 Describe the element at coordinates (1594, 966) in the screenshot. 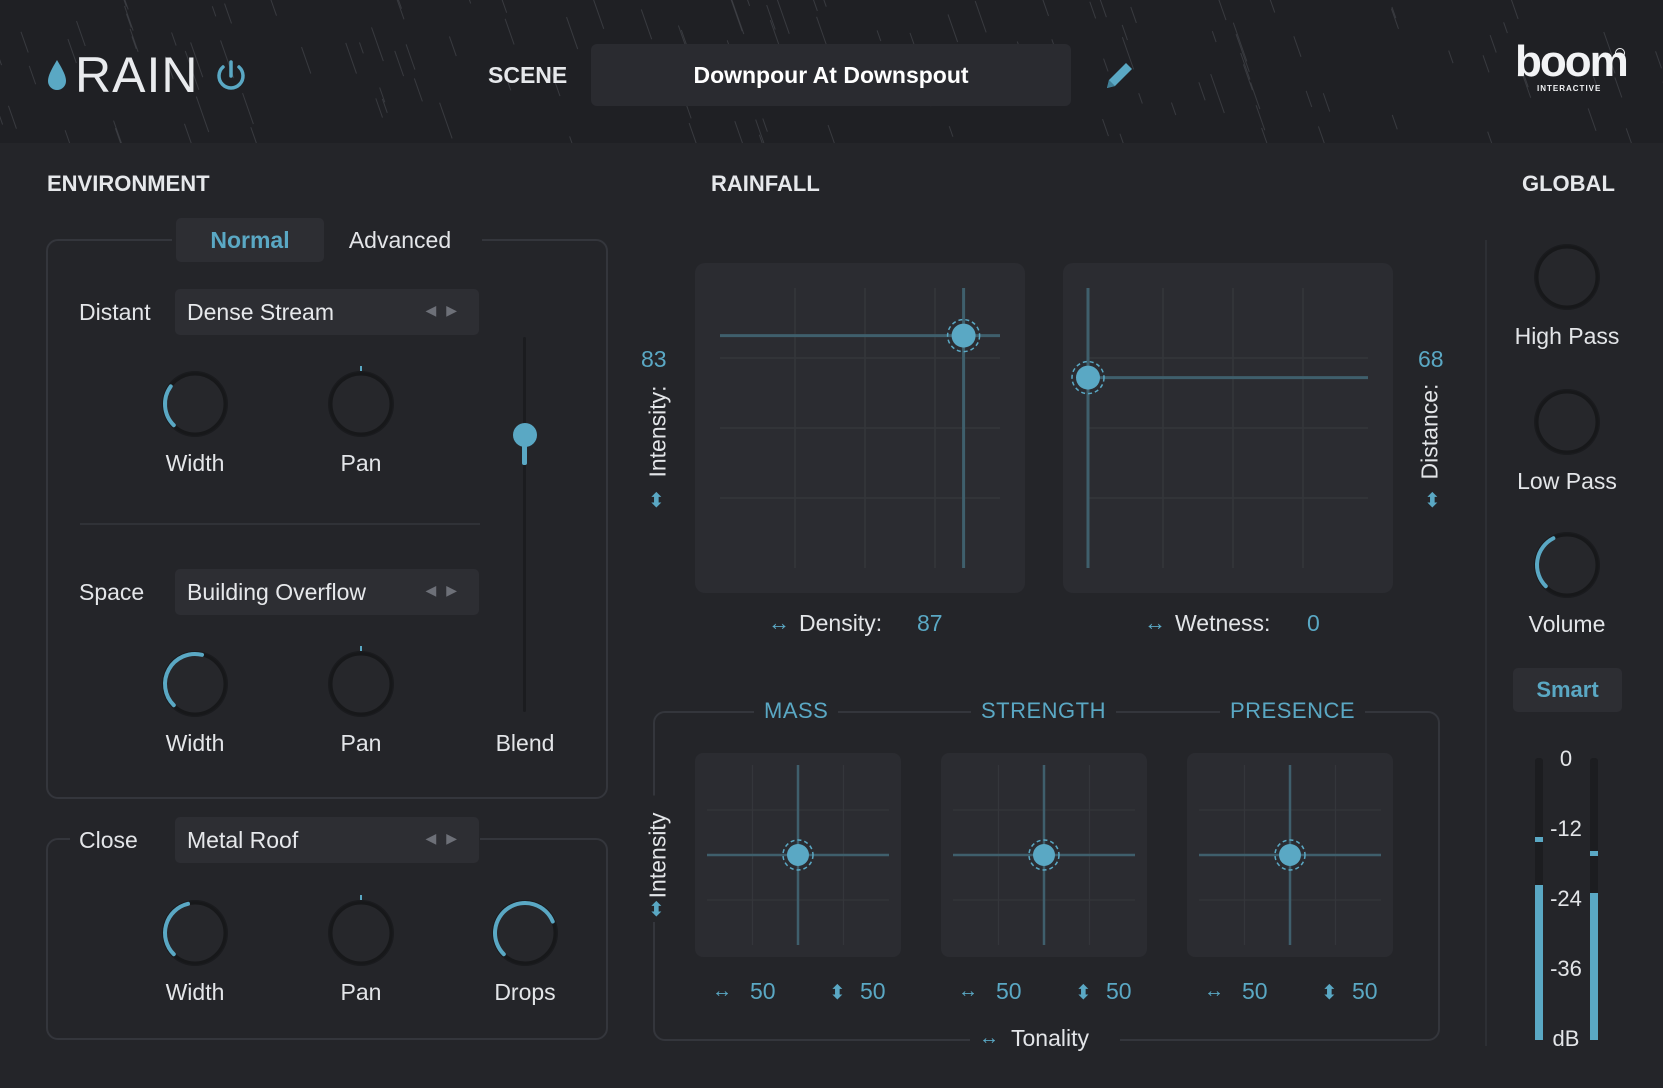

I see `meter-right-level` at that location.